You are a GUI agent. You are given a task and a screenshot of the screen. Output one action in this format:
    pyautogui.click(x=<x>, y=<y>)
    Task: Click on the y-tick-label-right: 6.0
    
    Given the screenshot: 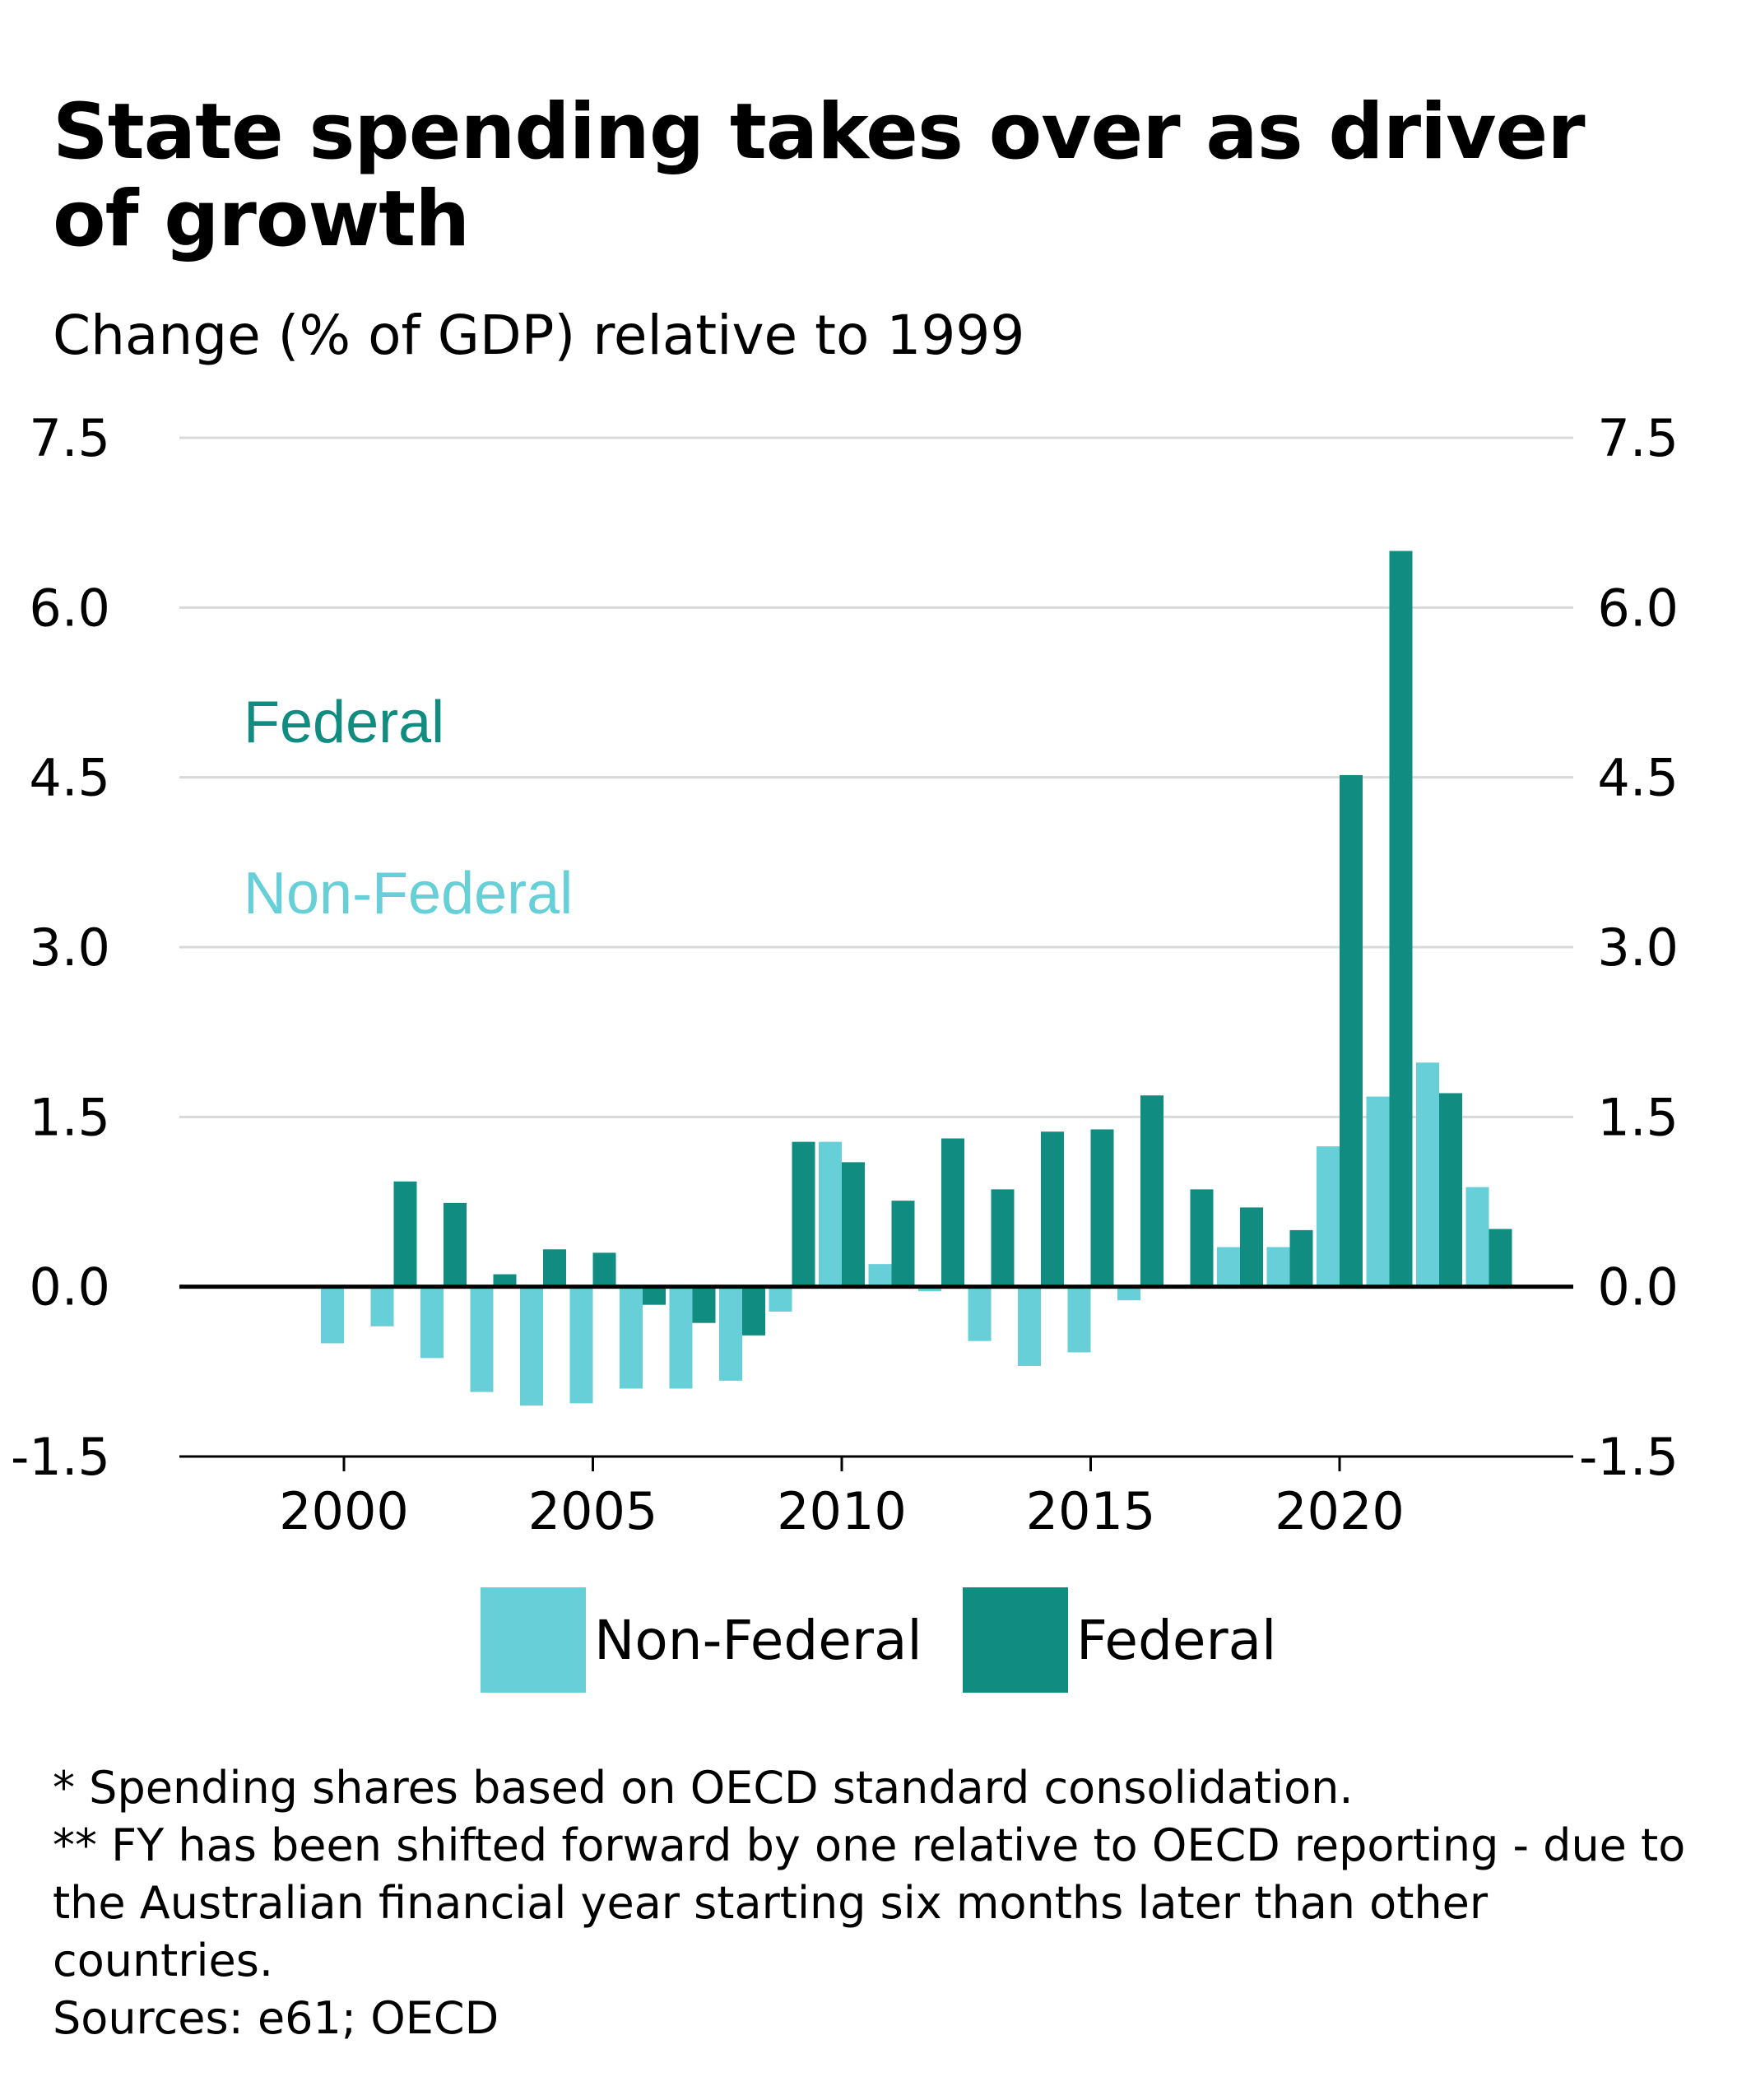 What is the action you would take?
    pyautogui.click(x=1638, y=608)
    